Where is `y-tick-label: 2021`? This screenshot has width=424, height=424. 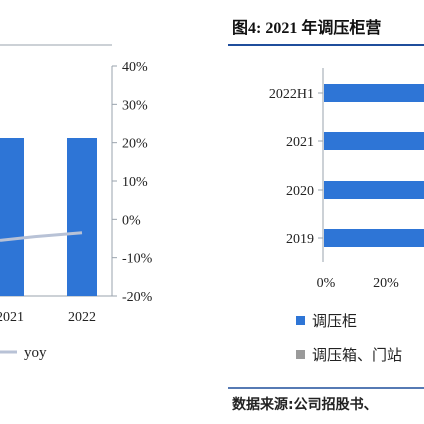
y-tick-label: 2021 is located at coordinates (300, 142).